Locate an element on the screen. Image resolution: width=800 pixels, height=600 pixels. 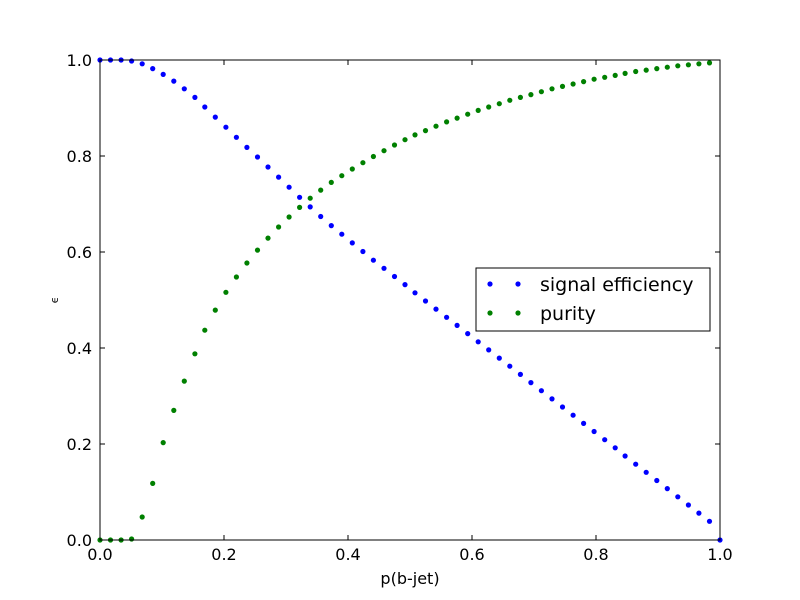
y-tick-label: 0.4 is located at coordinates (79, 348).